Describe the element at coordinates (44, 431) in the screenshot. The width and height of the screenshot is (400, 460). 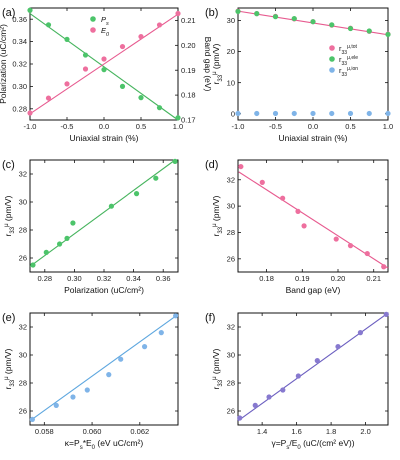
I see `x-tick-label: 0.058` at that location.